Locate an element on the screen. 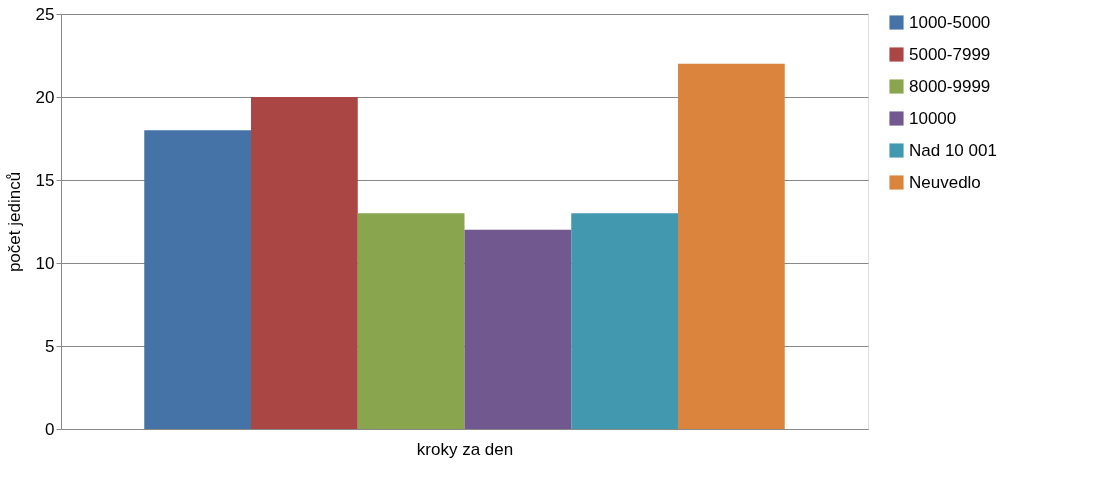 This screenshot has width=1107, height=503. legend-label: 1000-5000 is located at coordinates (950, 22).